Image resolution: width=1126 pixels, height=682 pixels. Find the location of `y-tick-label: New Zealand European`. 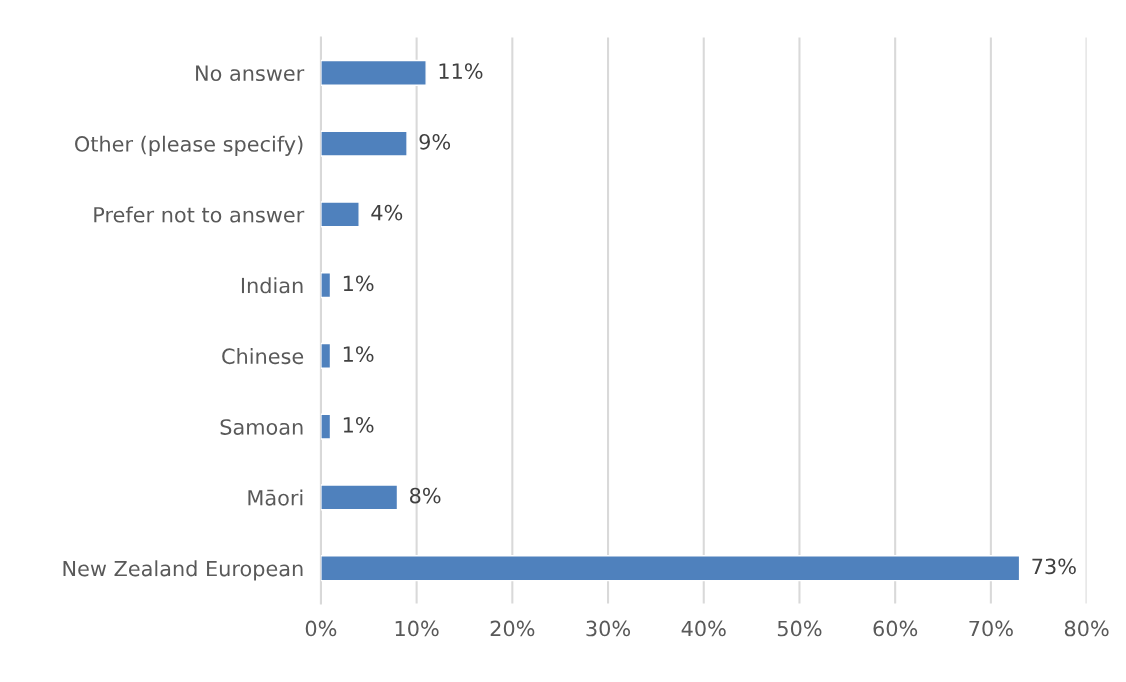

y-tick-label: New Zealand European is located at coordinates (183, 570).